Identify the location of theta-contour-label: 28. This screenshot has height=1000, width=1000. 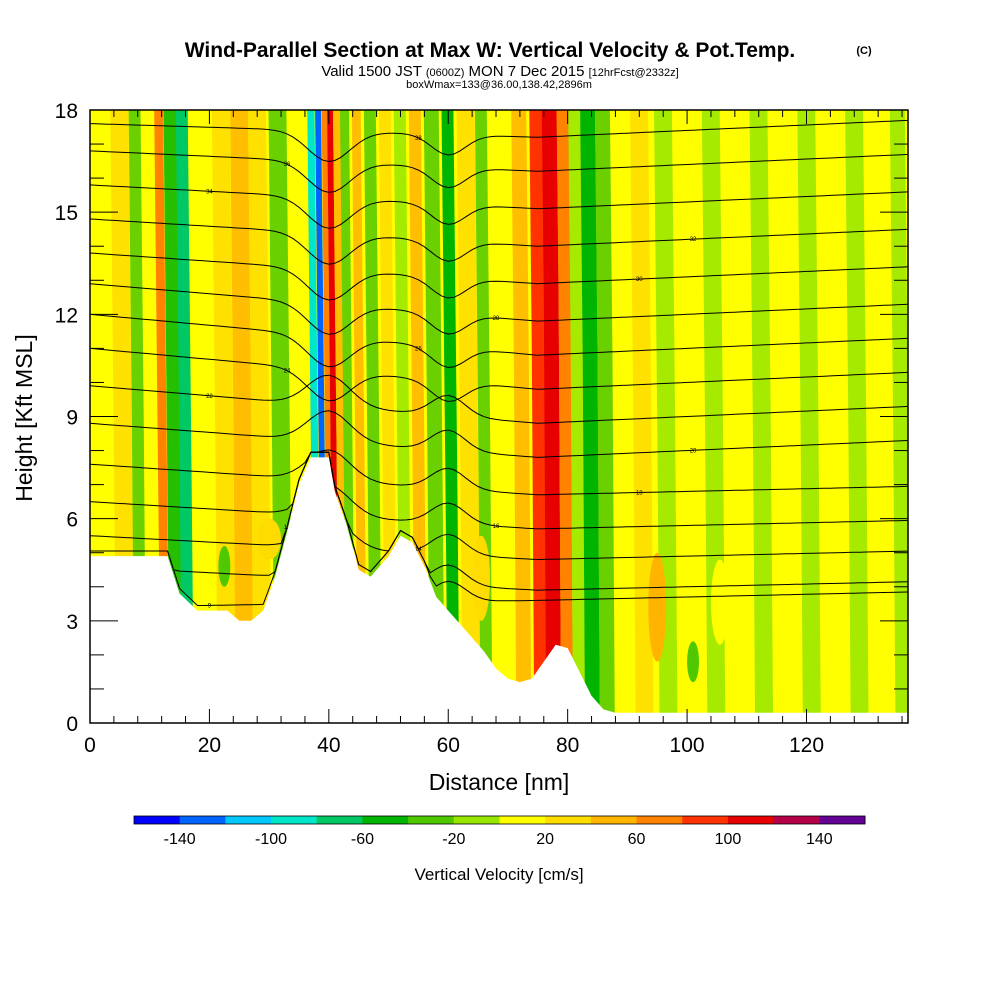
(496, 319).